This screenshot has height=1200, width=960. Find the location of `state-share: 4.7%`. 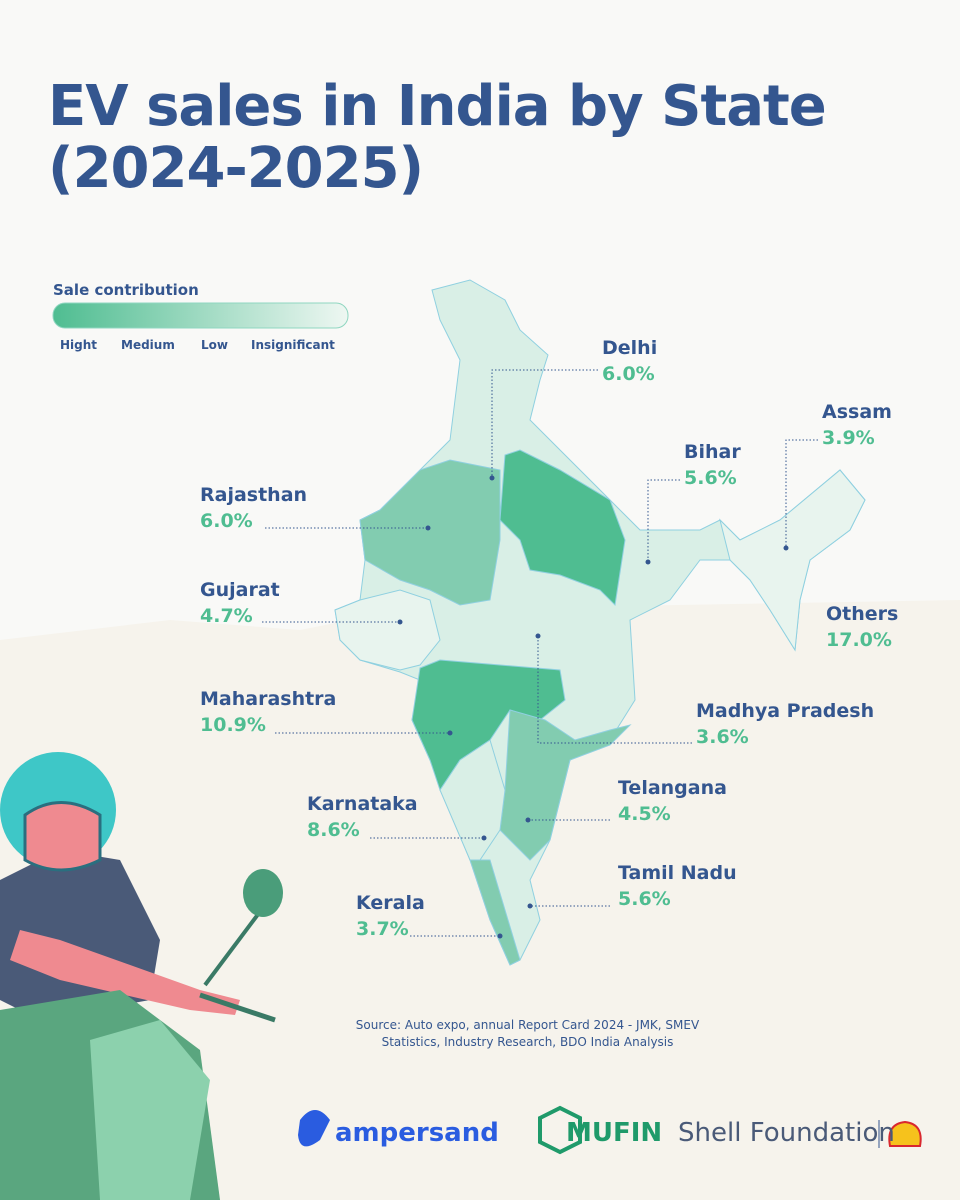

state-share: 4.7% is located at coordinates (226, 616).